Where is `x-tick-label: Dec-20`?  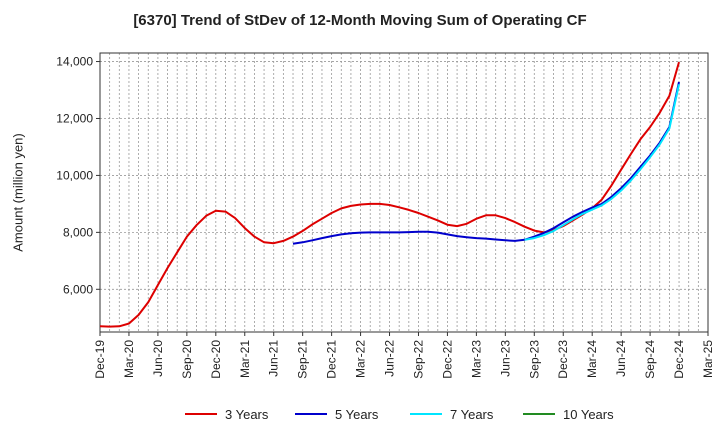 x-tick-label: Dec-20 is located at coordinates (216, 359).